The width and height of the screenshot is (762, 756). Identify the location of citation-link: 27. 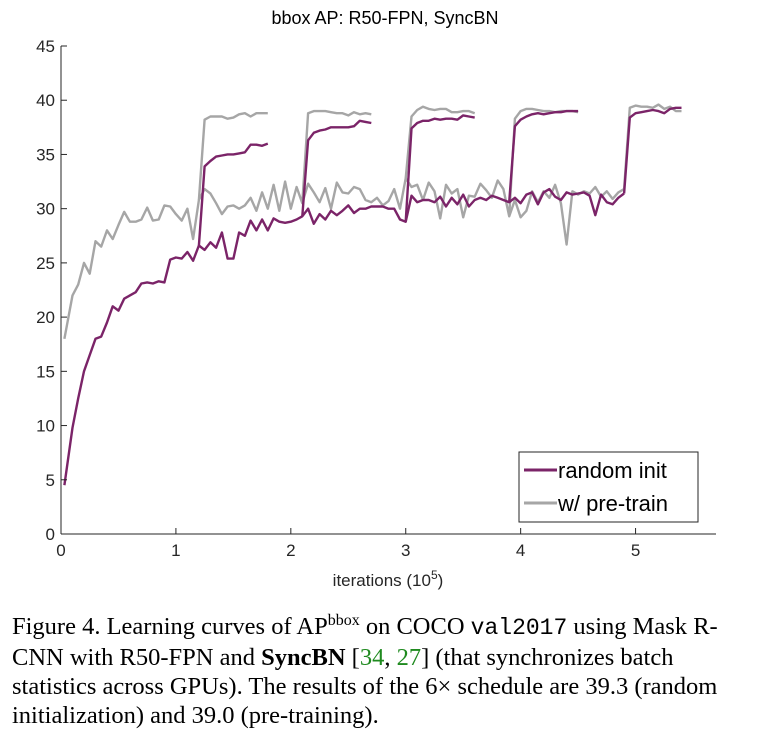
(409, 657).